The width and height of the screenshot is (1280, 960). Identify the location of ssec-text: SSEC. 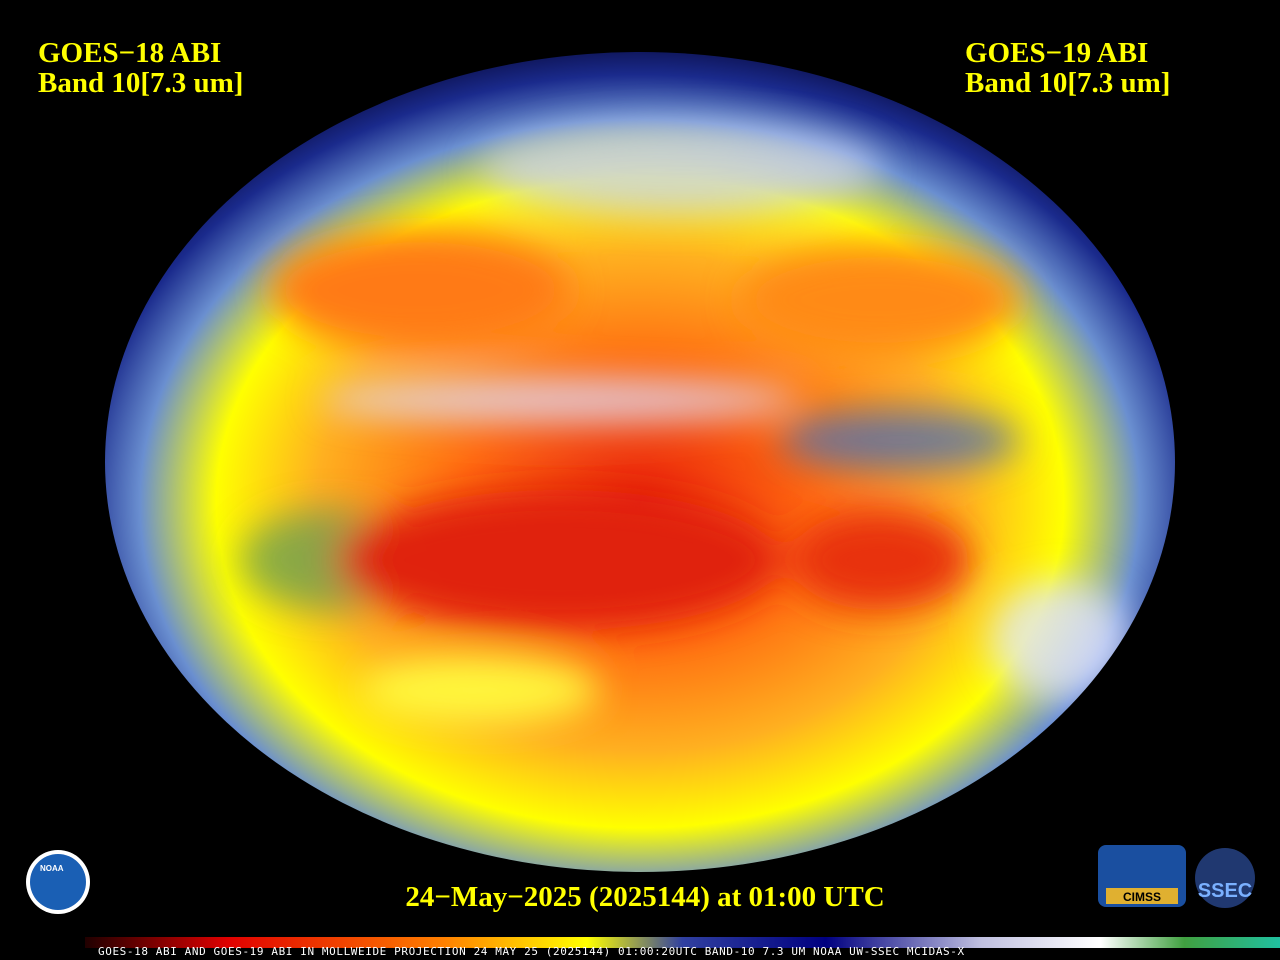
(1225, 891).